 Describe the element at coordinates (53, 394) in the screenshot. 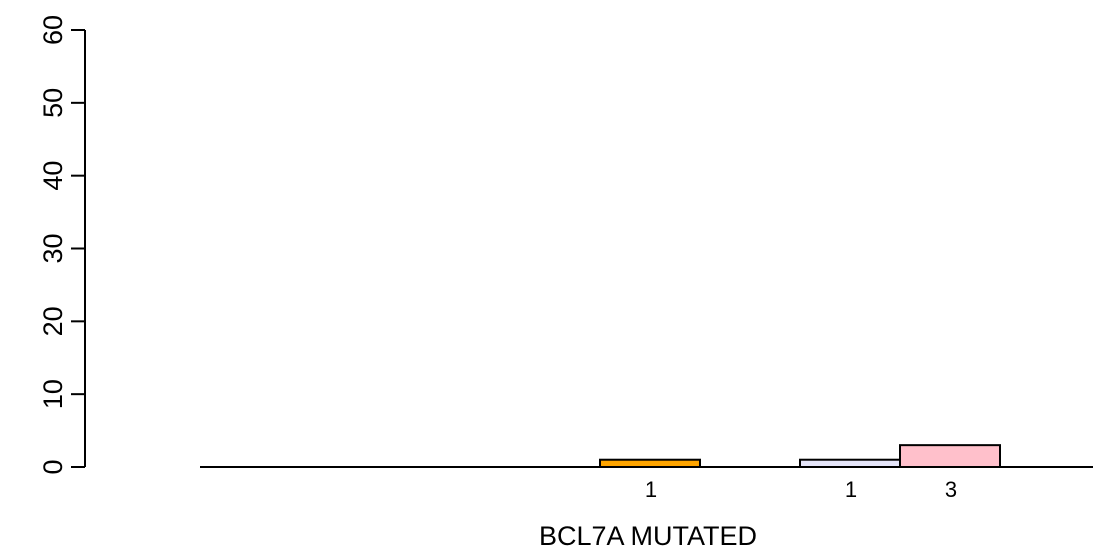

I see `y-tick-label: 10` at that location.